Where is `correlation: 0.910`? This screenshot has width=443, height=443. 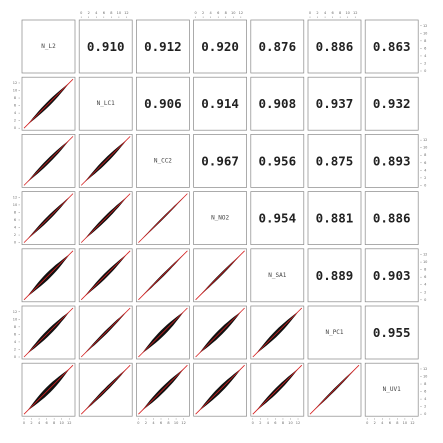
correlation: 0.910 is located at coordinates (106, 46).